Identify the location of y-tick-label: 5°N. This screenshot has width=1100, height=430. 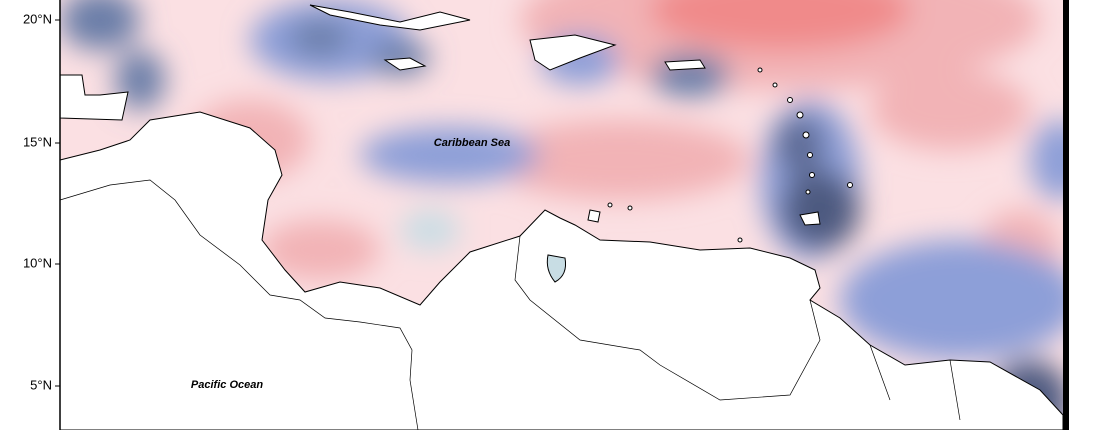
(41, 384).